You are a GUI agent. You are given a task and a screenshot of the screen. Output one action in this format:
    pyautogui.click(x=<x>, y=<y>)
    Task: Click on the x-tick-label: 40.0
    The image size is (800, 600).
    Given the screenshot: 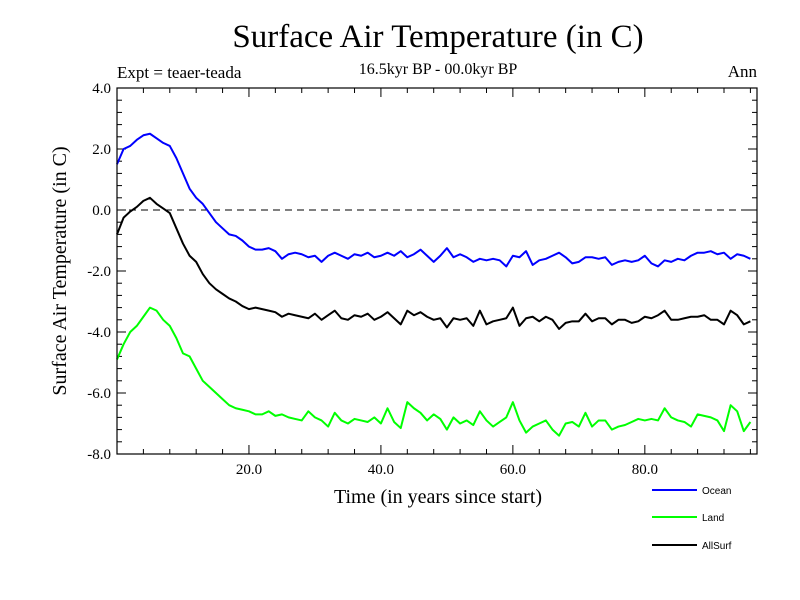 What is the action you would take?
    pyautogui.click(x=381, y=470)
    